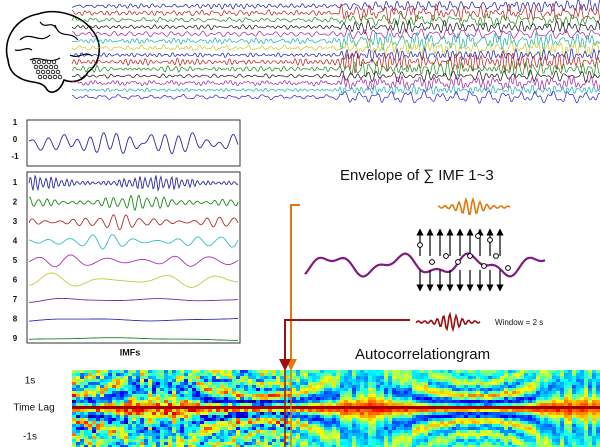 The image size is (600, 447). I want to click on signal-tick-label: 0, so click(15, 139).